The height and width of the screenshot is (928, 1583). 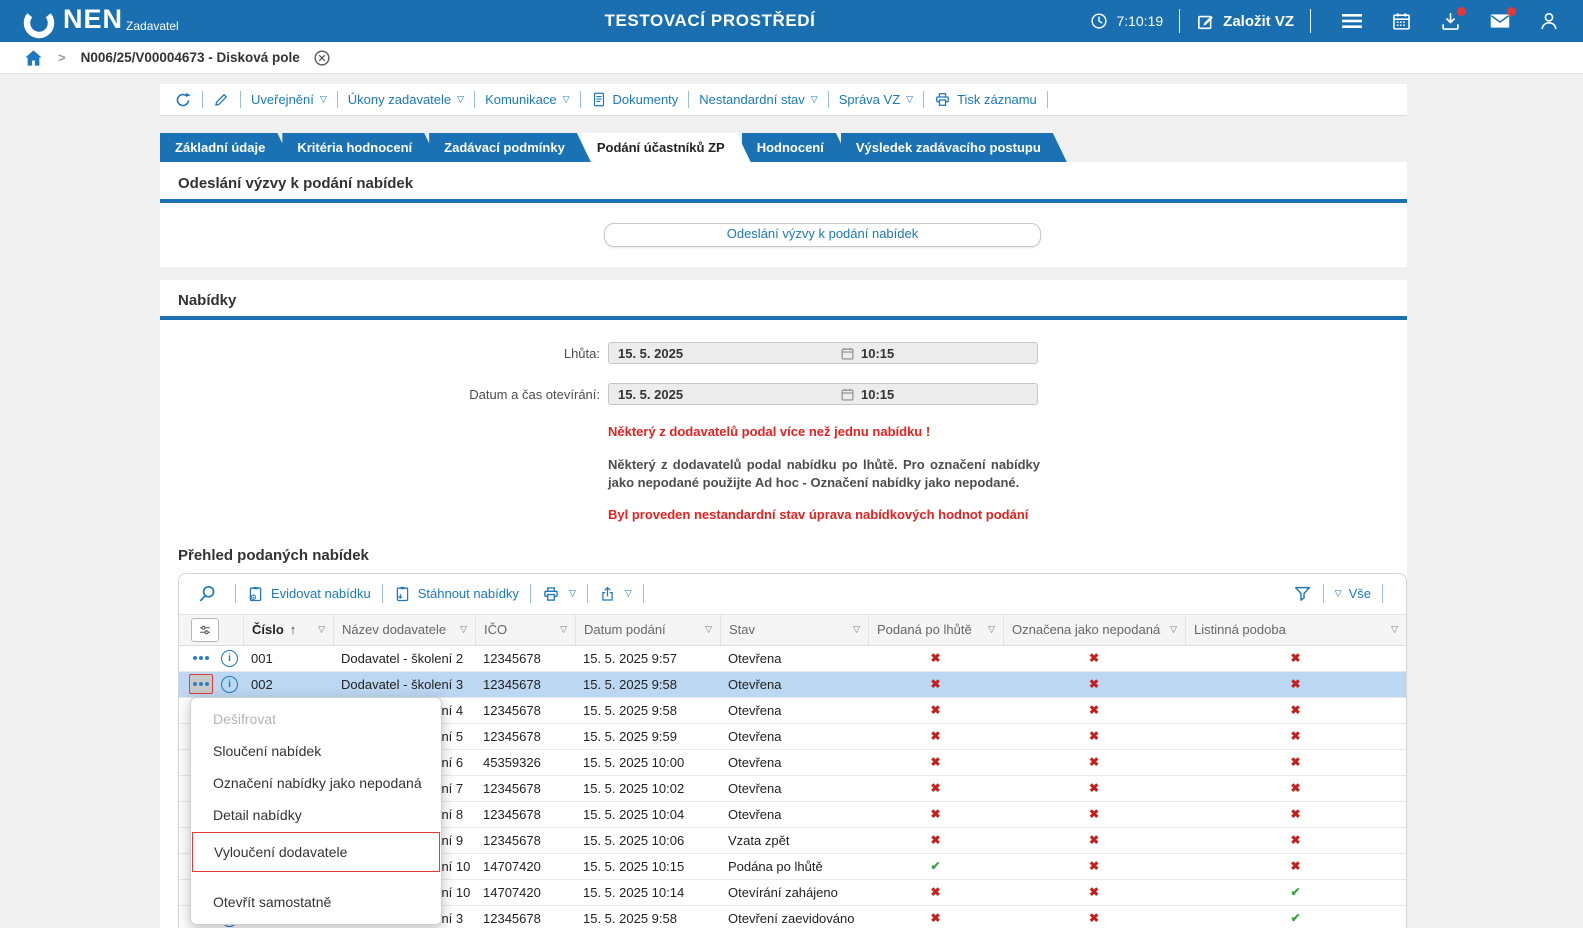 I want to click on toolbar-item: Úkony zadavatele ▽, so click(x=416, y=99).